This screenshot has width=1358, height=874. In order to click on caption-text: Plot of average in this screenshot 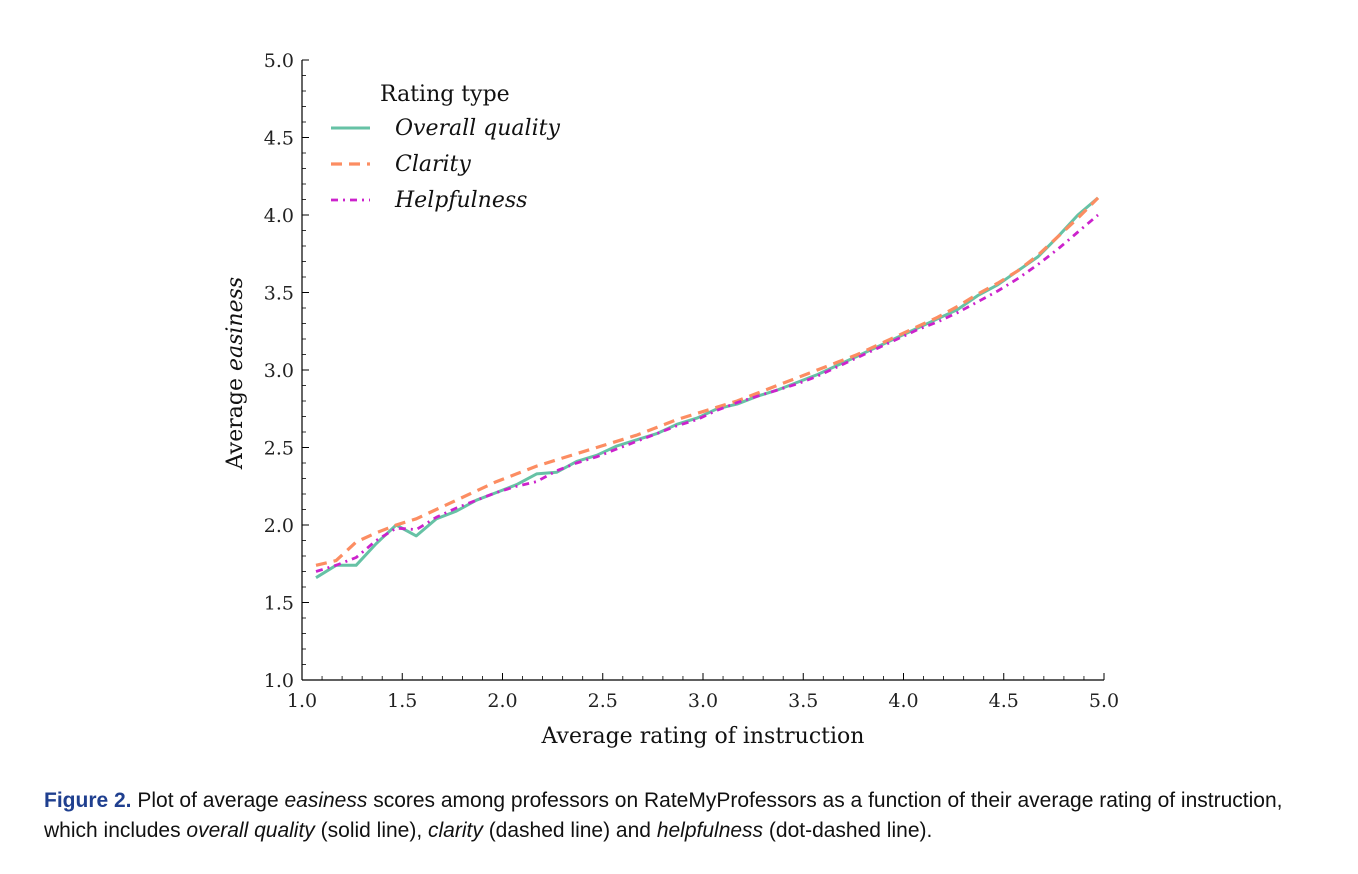, I will do `click(208, 800)`.